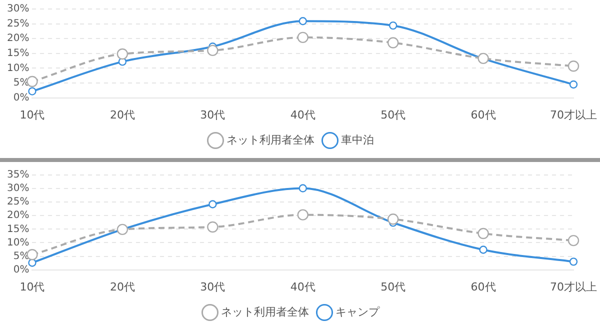 This screenshot has width=600, height=328. Describe the element at coordinates (358, 311) in the screenshot. I see `legend-label: キャンプ` at that location.